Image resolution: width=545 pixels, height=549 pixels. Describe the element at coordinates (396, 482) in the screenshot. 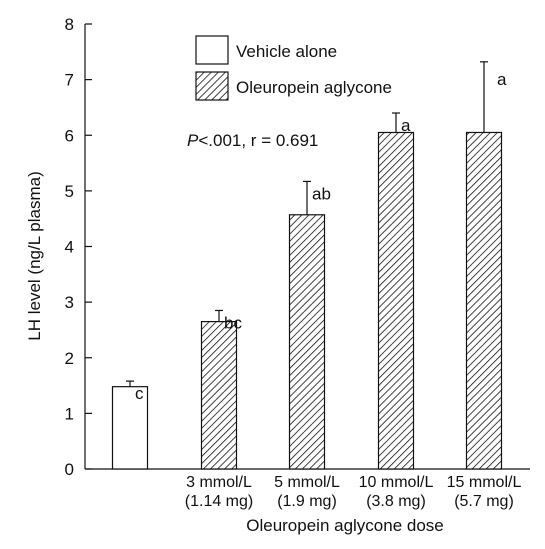

I see `x-category-label-line1: 10 mmol/L` at that location.